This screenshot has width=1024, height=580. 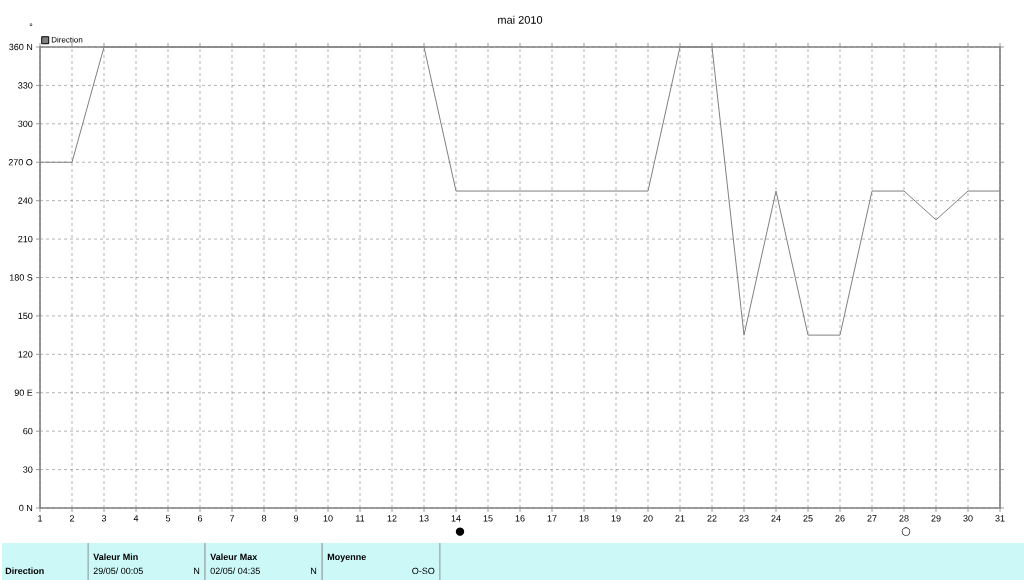 I want to click on x-tick-label: 9, so click(x=296, y=518).